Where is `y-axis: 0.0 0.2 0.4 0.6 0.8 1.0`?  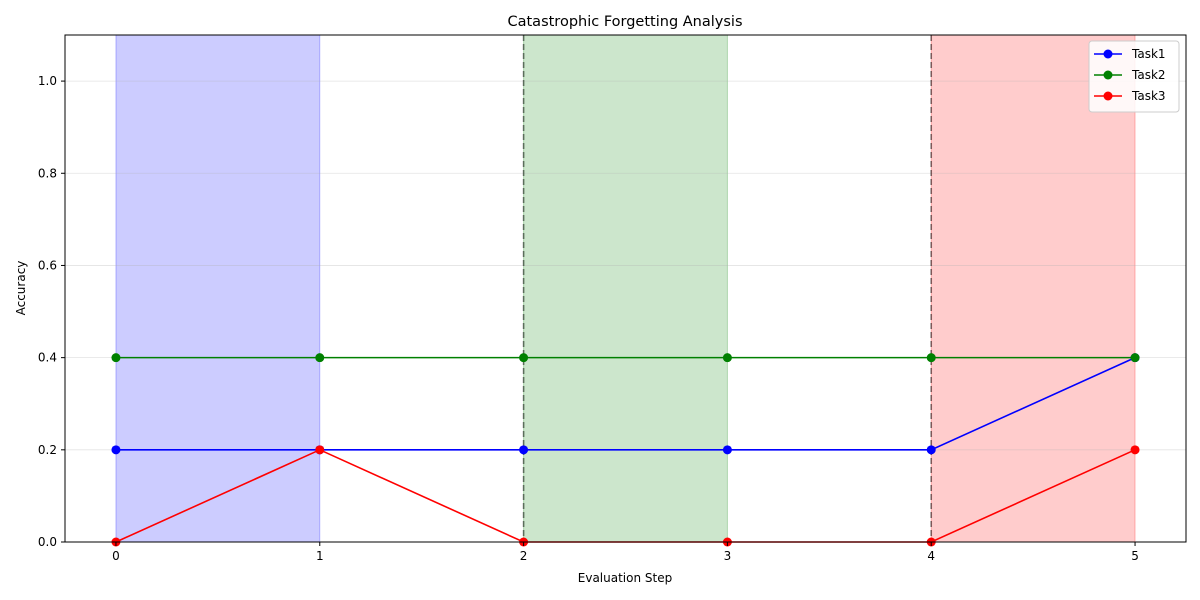 y-axis: 0.0 0.2 0.4 0.6 0.8 1.0 is located at coordinates (51, 311).